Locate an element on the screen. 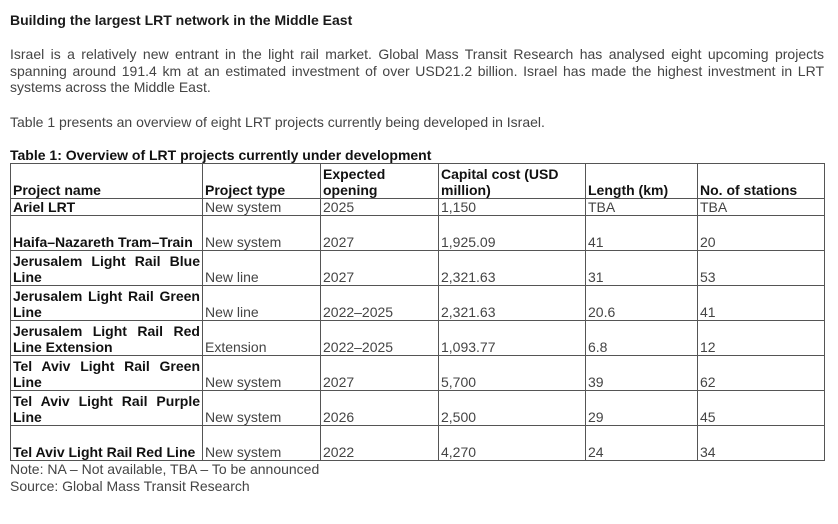 This screenshot has width=838, height=524. cell-stations: 12 is located at coordinates (761, 338).